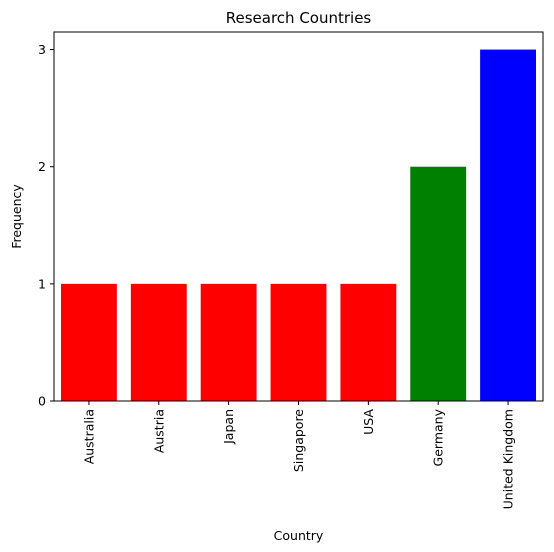 Image resolution: width=554 pixels, height=552 pixels. Describe the element at coordinates (299, 535) in the screenshot. I see `x-axis-label: Country` at that location.